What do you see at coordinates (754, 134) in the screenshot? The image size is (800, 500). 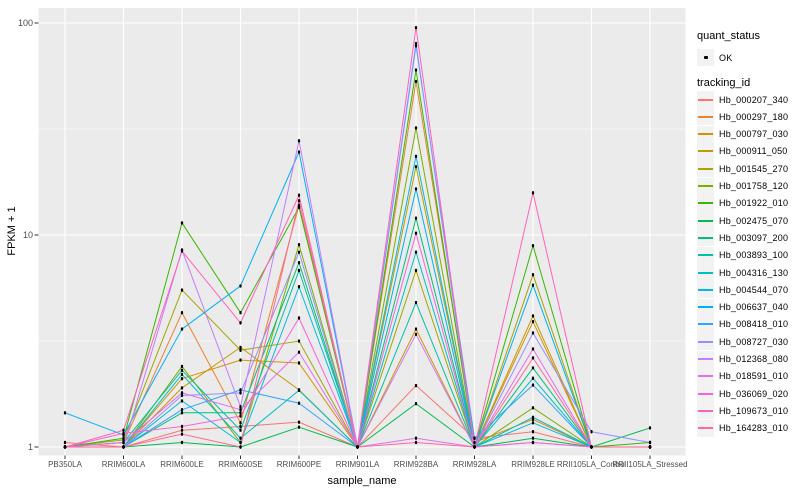 I see `legend-item-label: Hb_000797_030` at bounding box center [754, 134].